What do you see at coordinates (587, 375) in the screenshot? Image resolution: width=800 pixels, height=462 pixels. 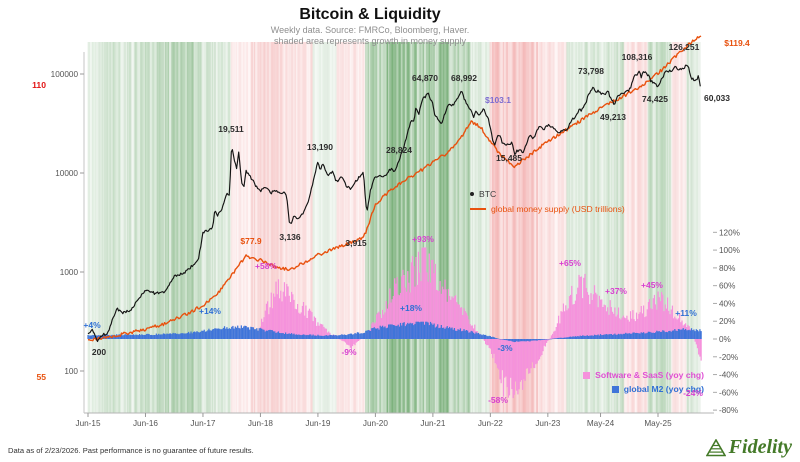 I see `saas-square-marker` at bounding box center [587, 375].